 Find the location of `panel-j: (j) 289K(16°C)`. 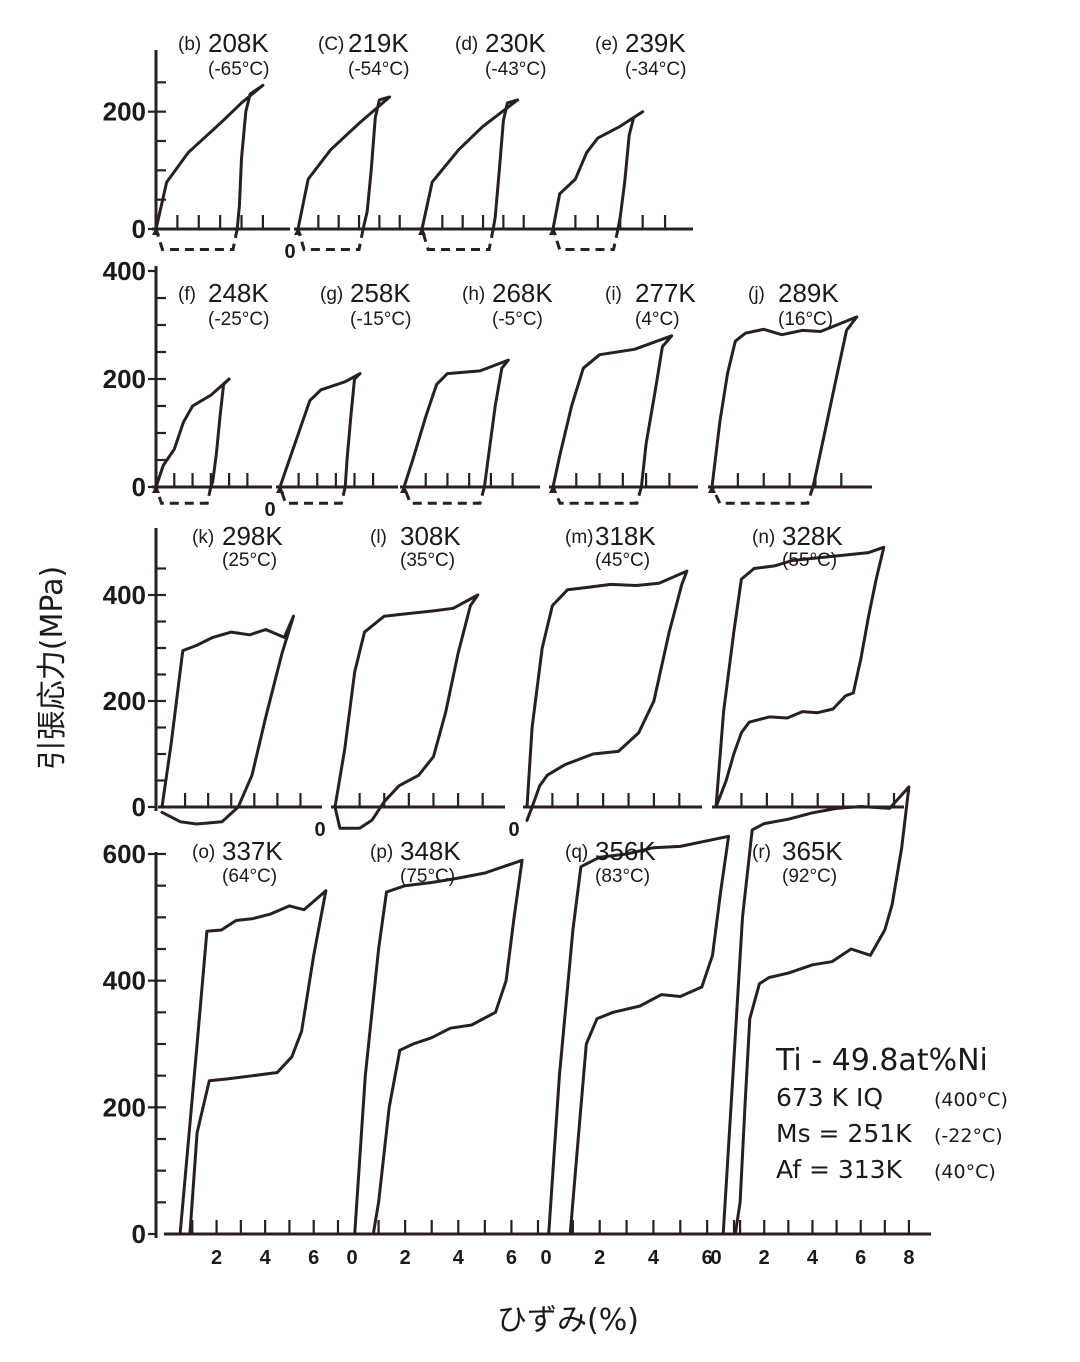

panel-j: (j) 289K(16°C) is located at coordinates (790, 391).